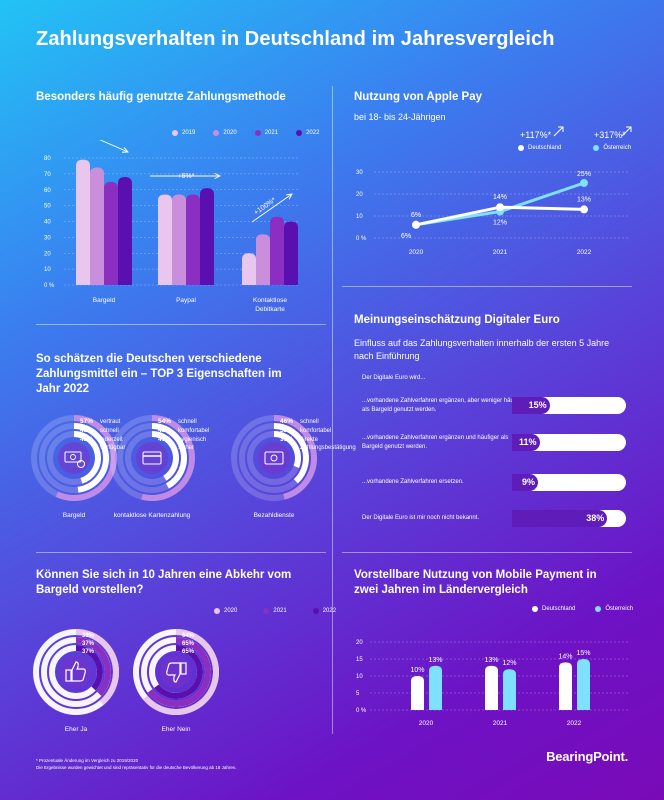 The height and width of the screenshot is (800, 664). What do you see at coordinates (359, 217) in the screenshot?
I see `y-tick-label: 10` at bounding box center [359, 217].